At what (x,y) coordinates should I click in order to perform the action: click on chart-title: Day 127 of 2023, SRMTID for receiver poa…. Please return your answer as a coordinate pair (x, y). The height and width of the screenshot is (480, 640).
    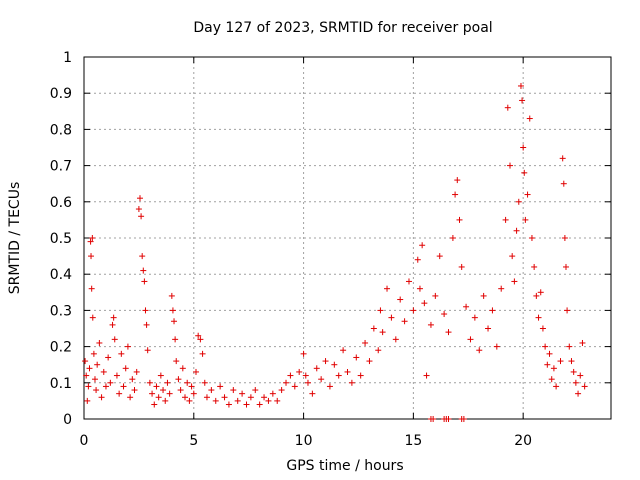
    Looking at the image, I should click on (342, 28).